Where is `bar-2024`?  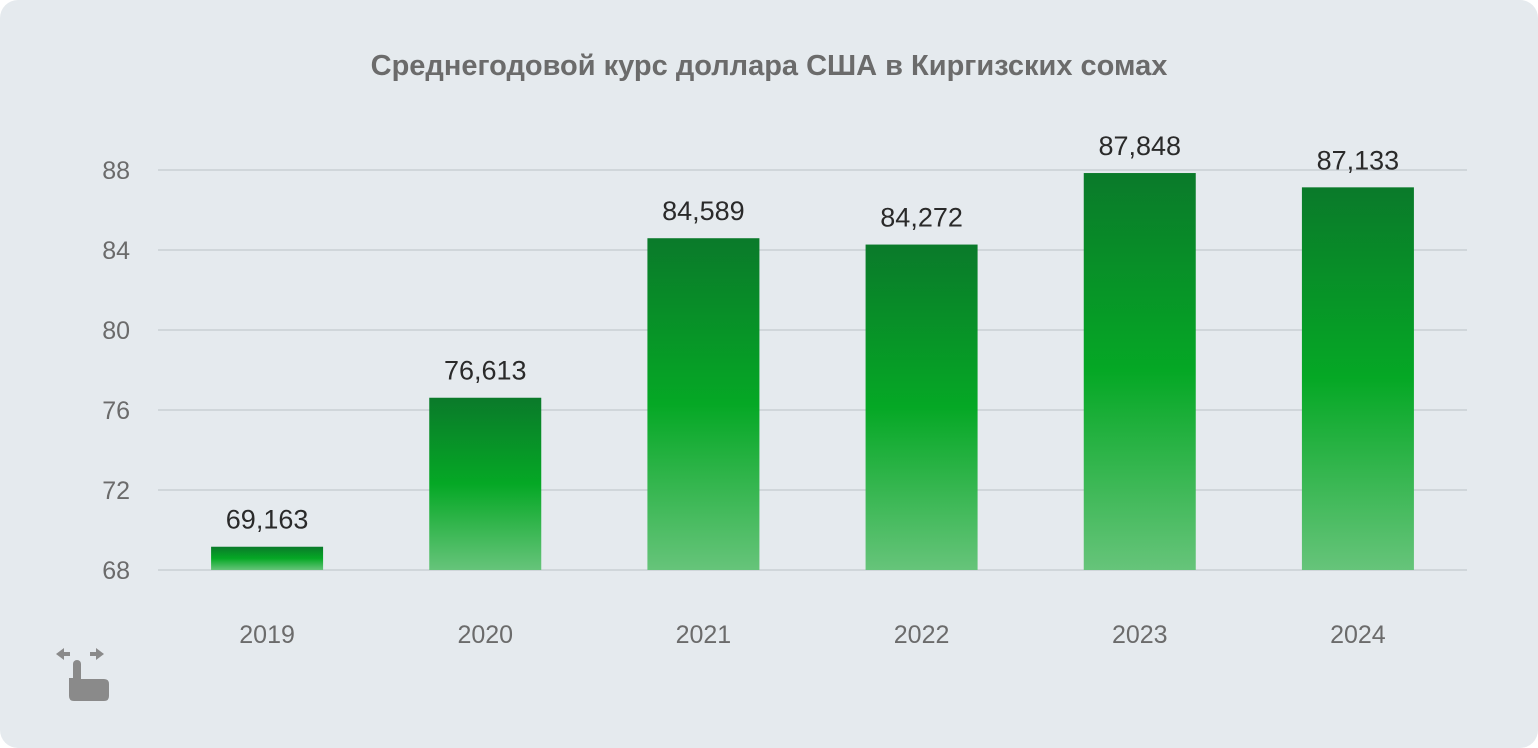
bar-2024 is located at coordinates (1357, 378).